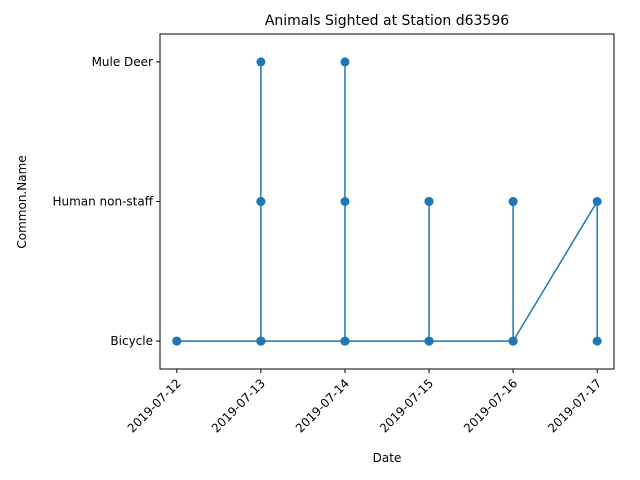 This screenshot has height=480, width=640. What do you see at coordinates (22, 201) in the screenshot?
I see `y-axis-title: Common.Name` at bounding box center [22, 201].